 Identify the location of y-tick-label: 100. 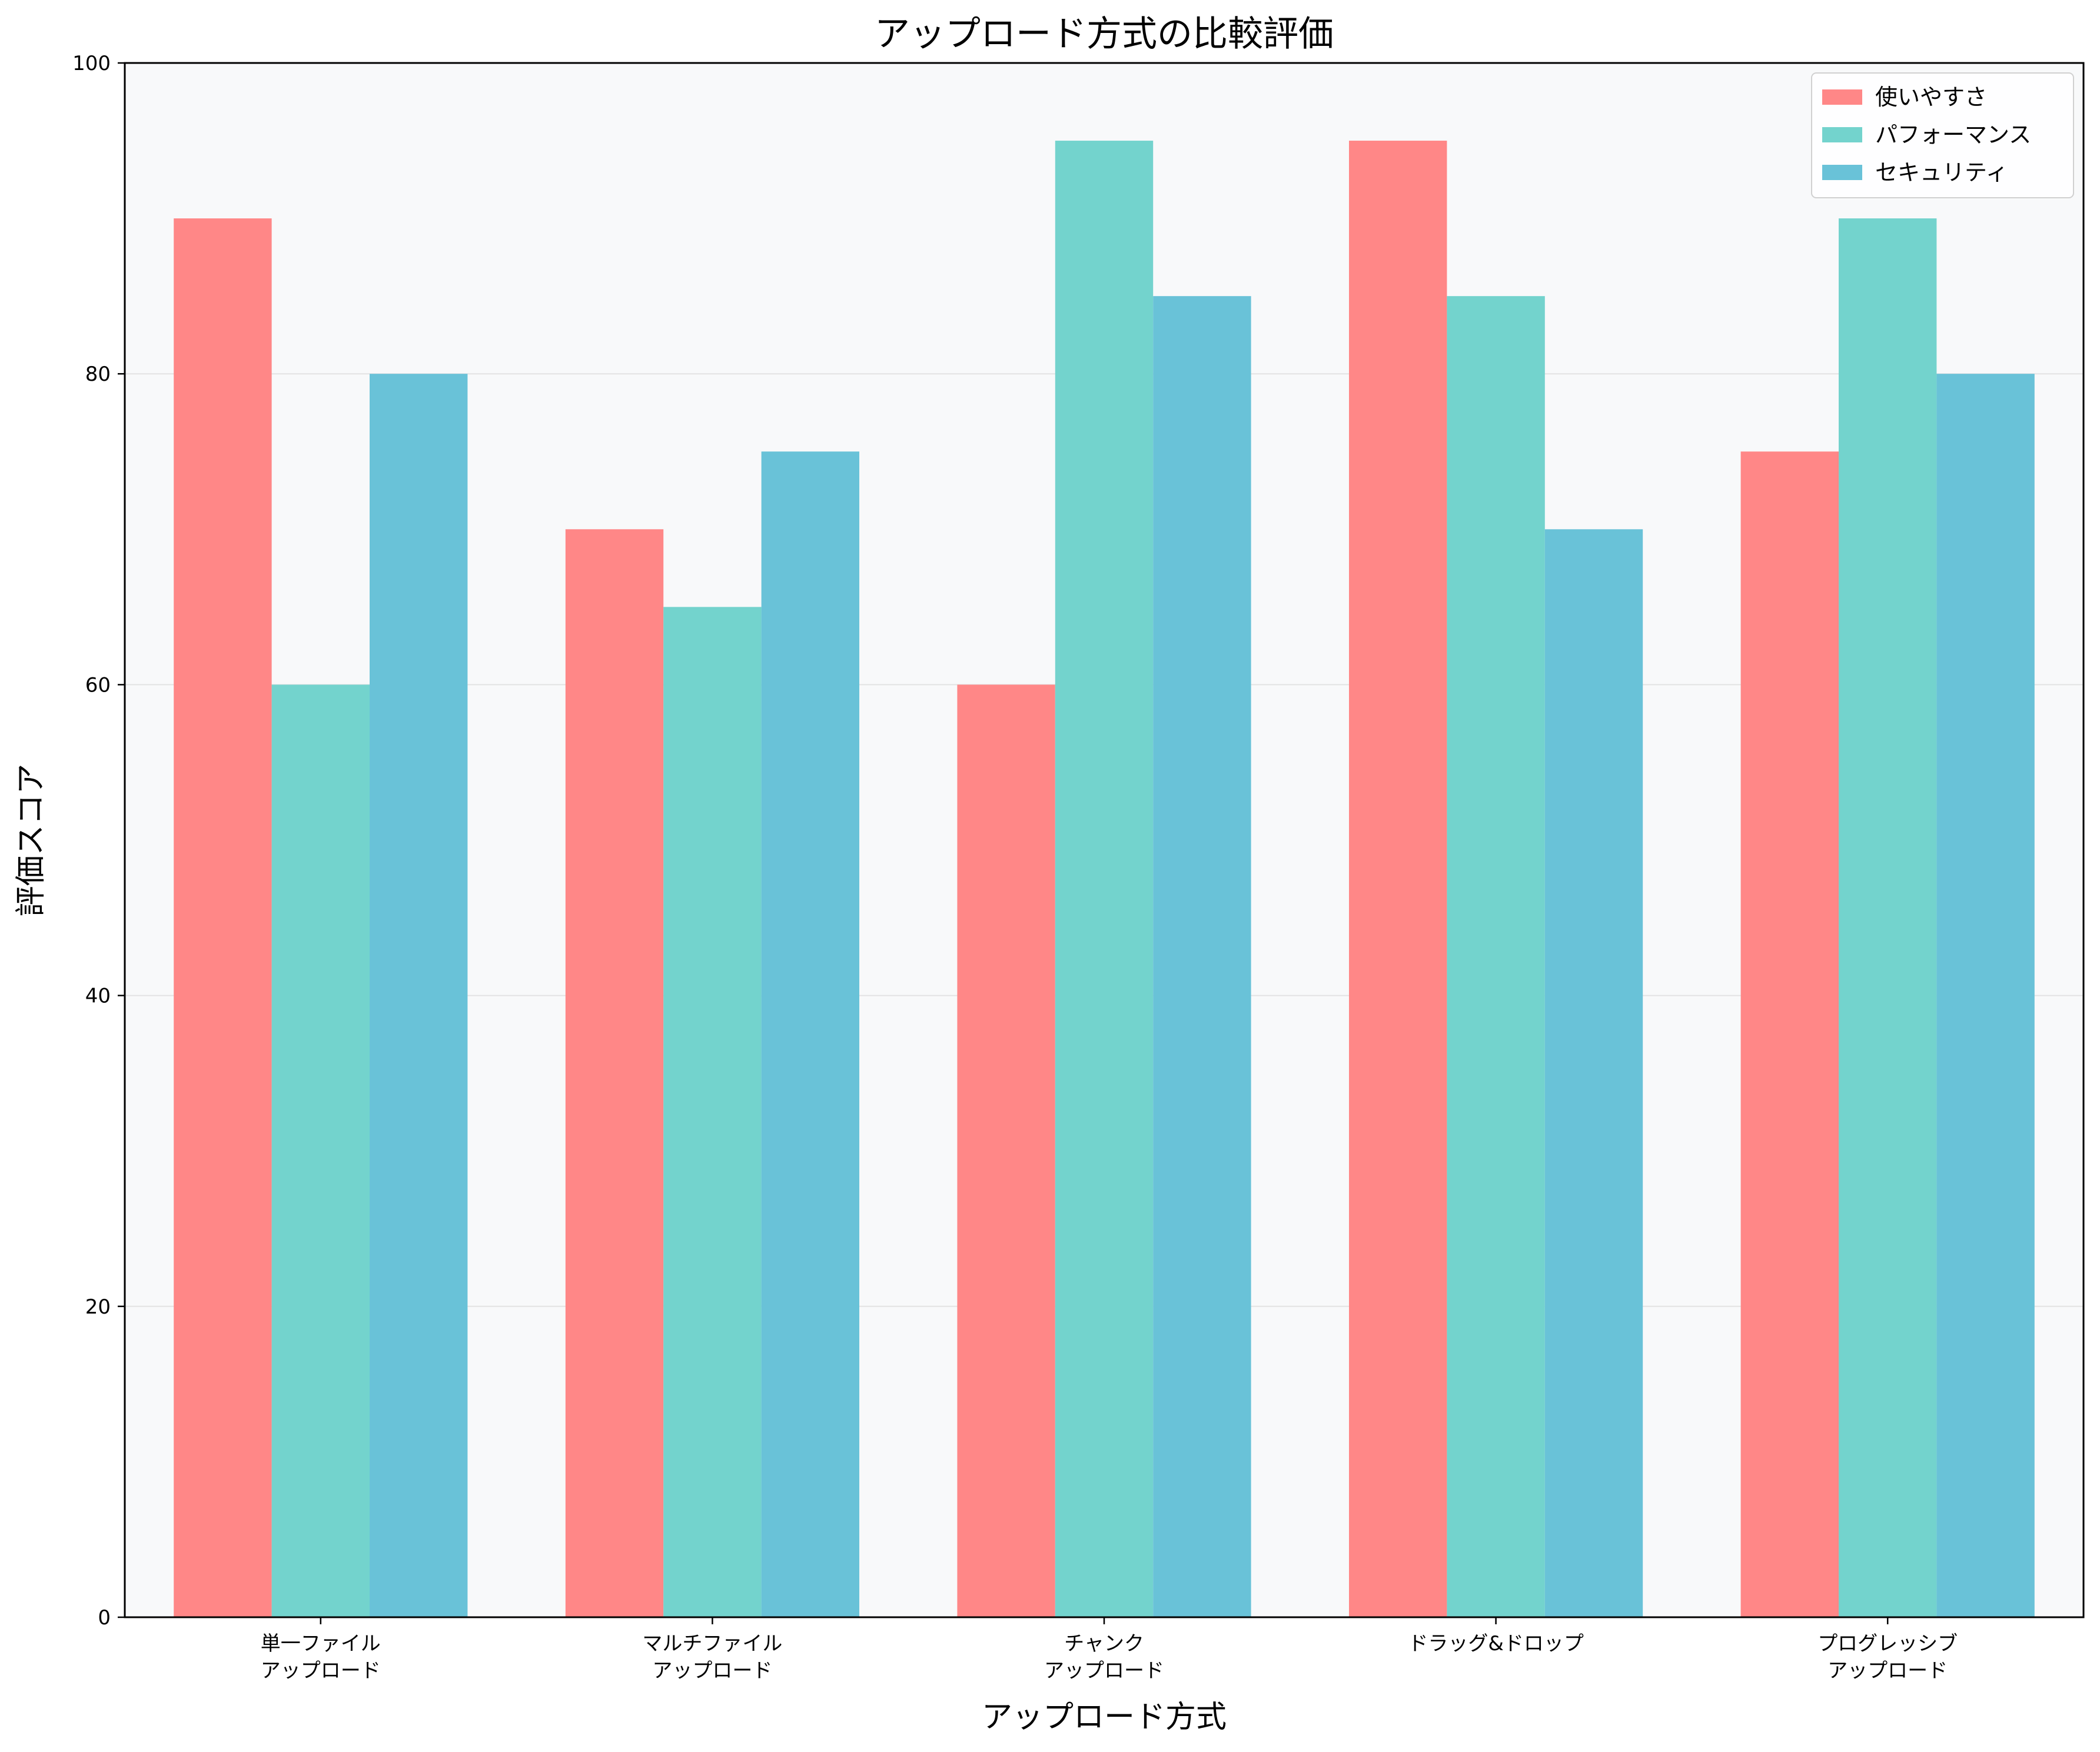
(91, 63).